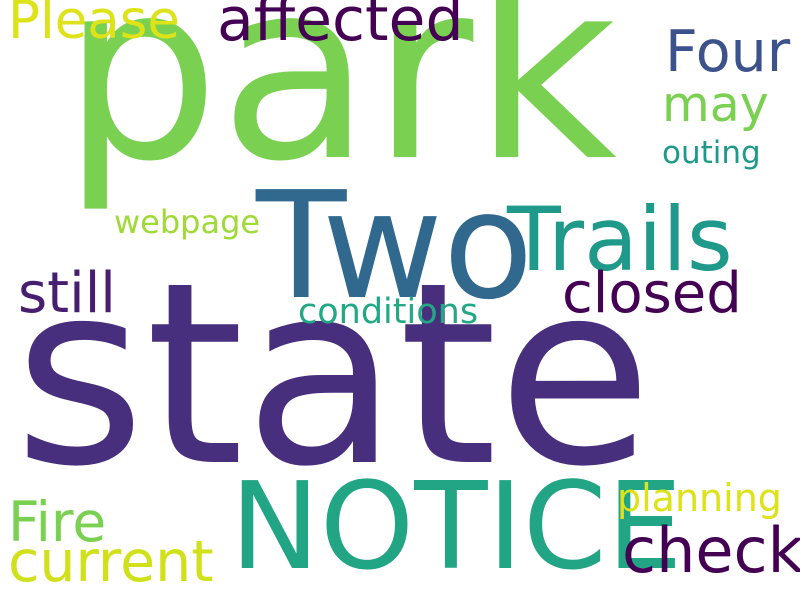 The height and width of the screenshot is (600, 800). I want to click on word-webpage: webpage, so click(187, 222).